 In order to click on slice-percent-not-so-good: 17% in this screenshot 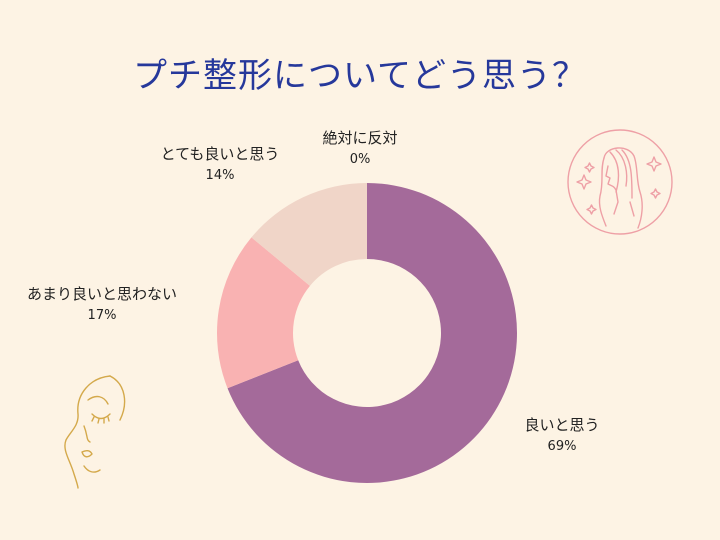, I will do `click(102, 315)`.